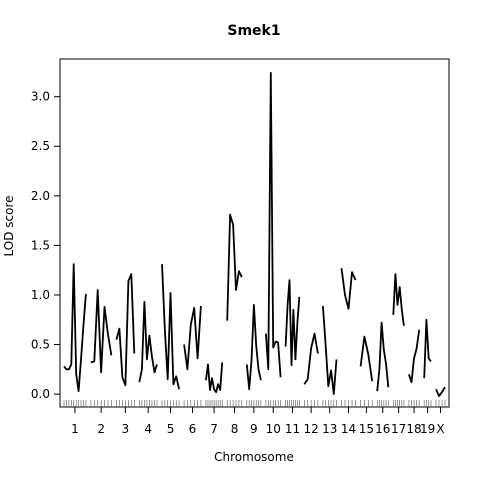  I want to click on x-tick-label-chr-X: X, so click(440, 429).